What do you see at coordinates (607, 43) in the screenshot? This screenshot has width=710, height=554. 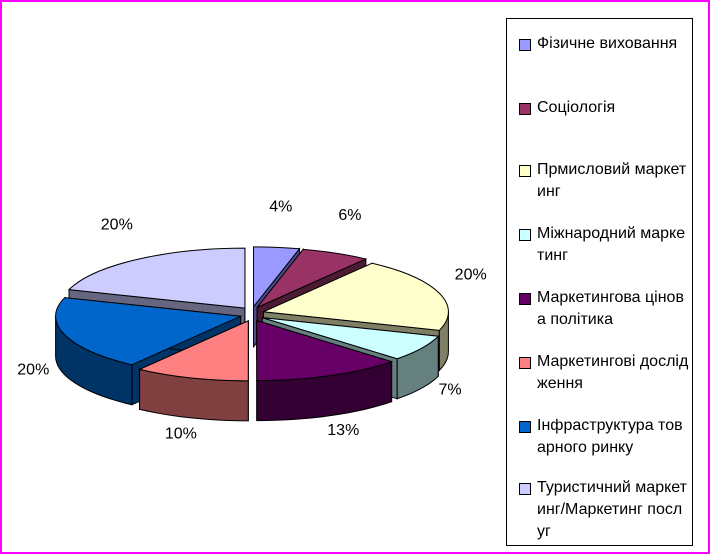 I see `legend-label: Фізичне виховання` at bounding box center [607, 43].